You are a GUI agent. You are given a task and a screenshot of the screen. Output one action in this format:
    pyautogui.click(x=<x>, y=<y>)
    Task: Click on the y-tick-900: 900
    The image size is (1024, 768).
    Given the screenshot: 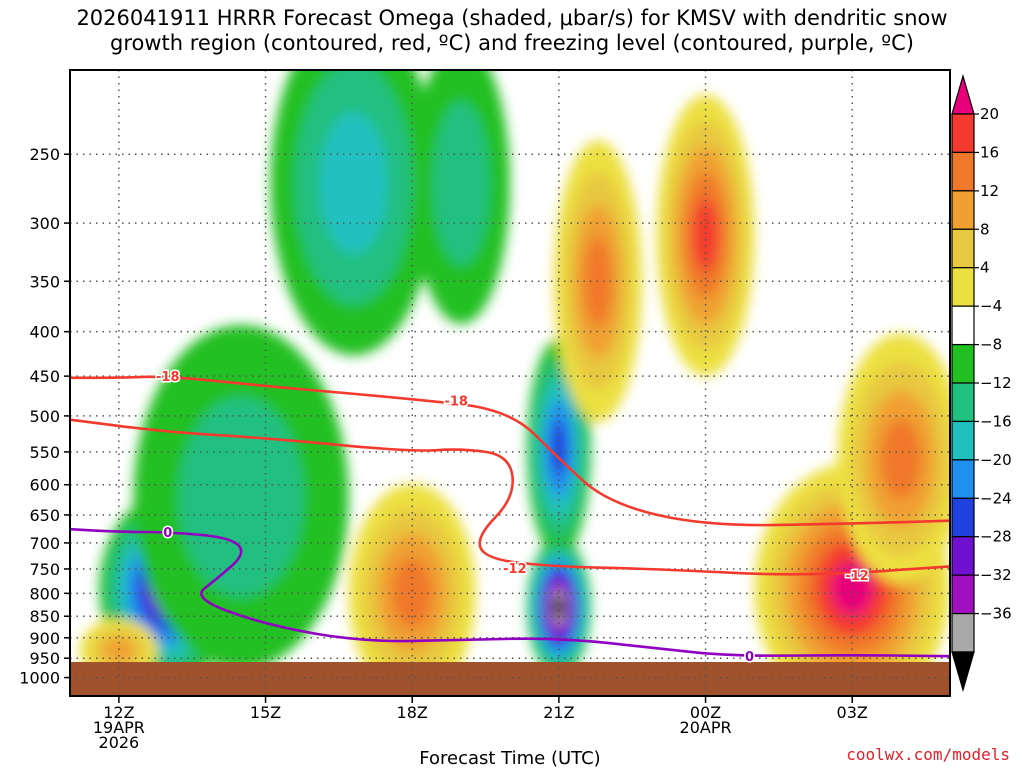 What is the action you would take?
    pyautogui.click(x=44, y=638)
    